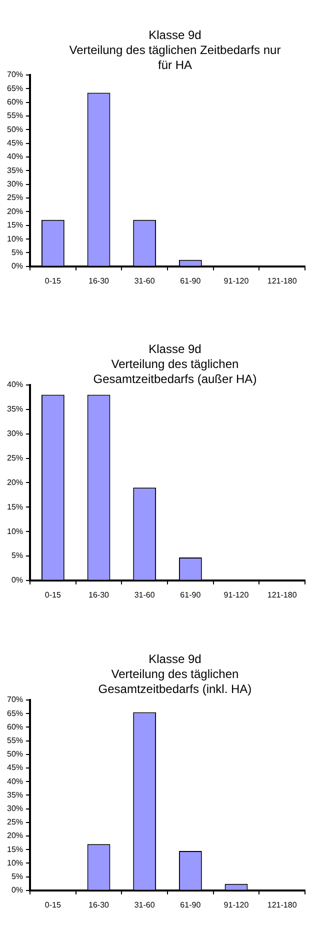  What do you see at coordinates (175, 364) in the screenshot?
I see `chart-title: Klasse 9d Verteilung des täglichen Gesamtzeitbedarfs (außer HA)` at bounding box center [175, 364].